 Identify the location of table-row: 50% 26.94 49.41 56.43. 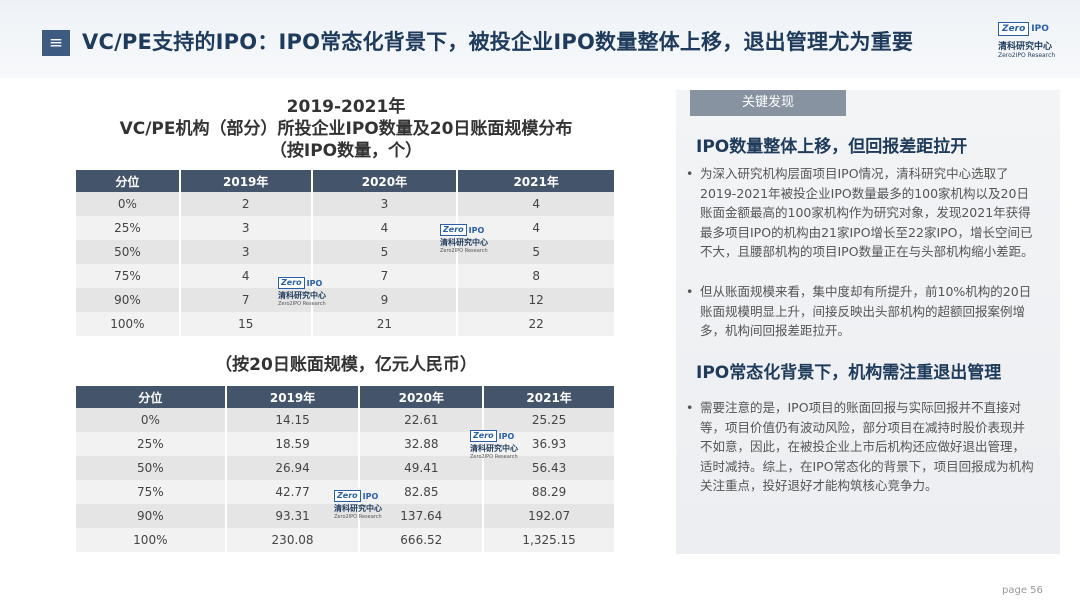
(346, 468).